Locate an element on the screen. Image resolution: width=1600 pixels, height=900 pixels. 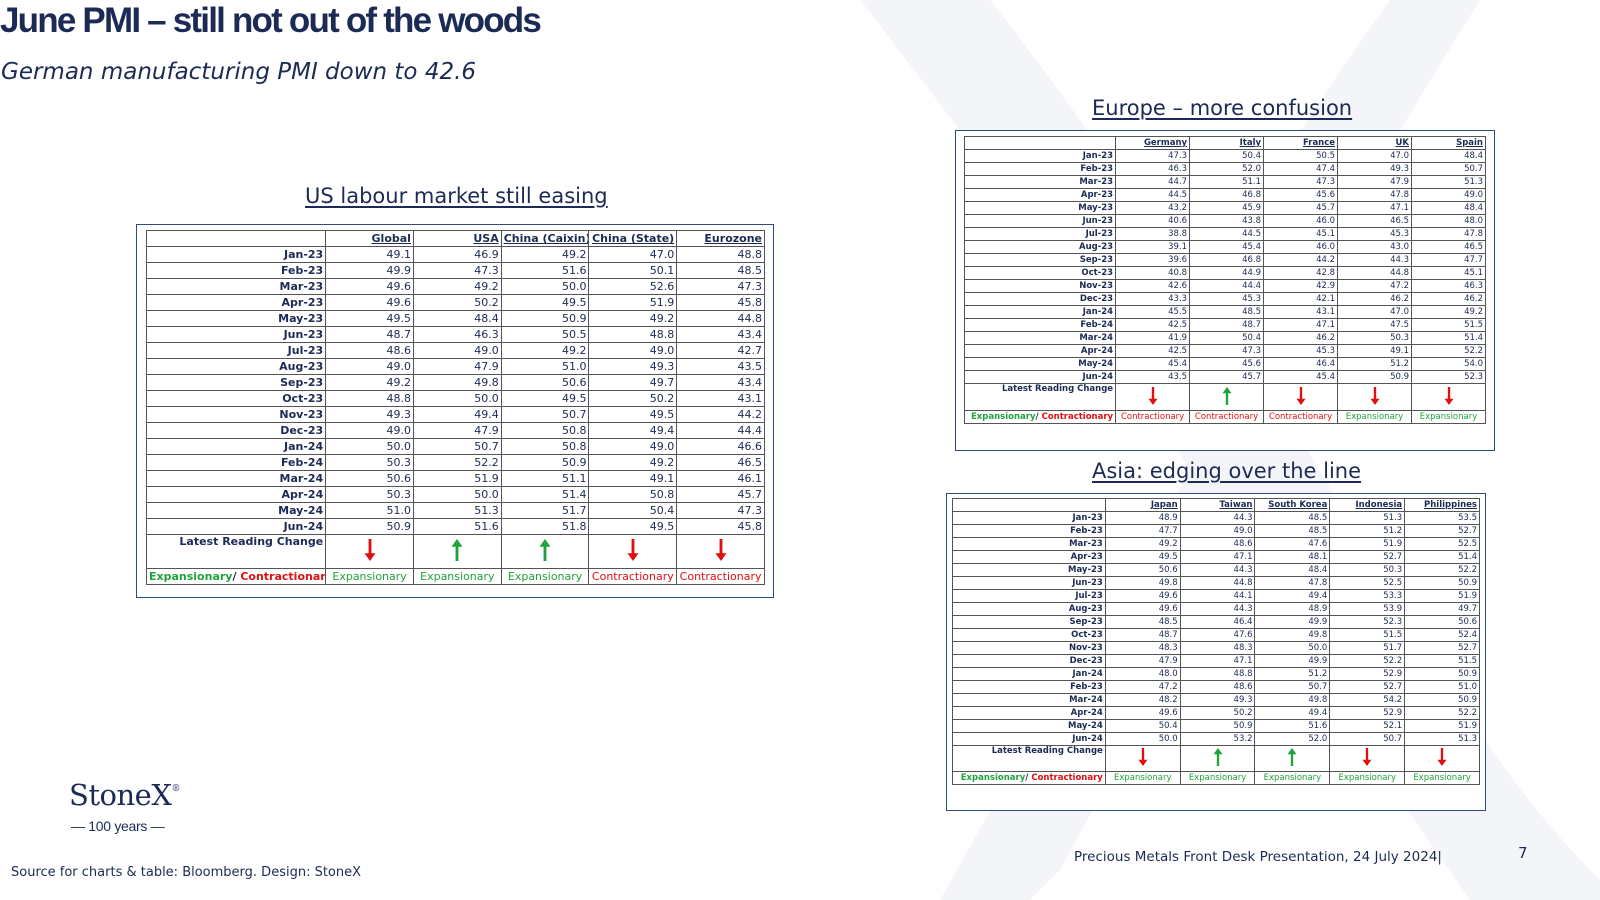
row-label: Apr-24 is located at coordinates (236, 494).